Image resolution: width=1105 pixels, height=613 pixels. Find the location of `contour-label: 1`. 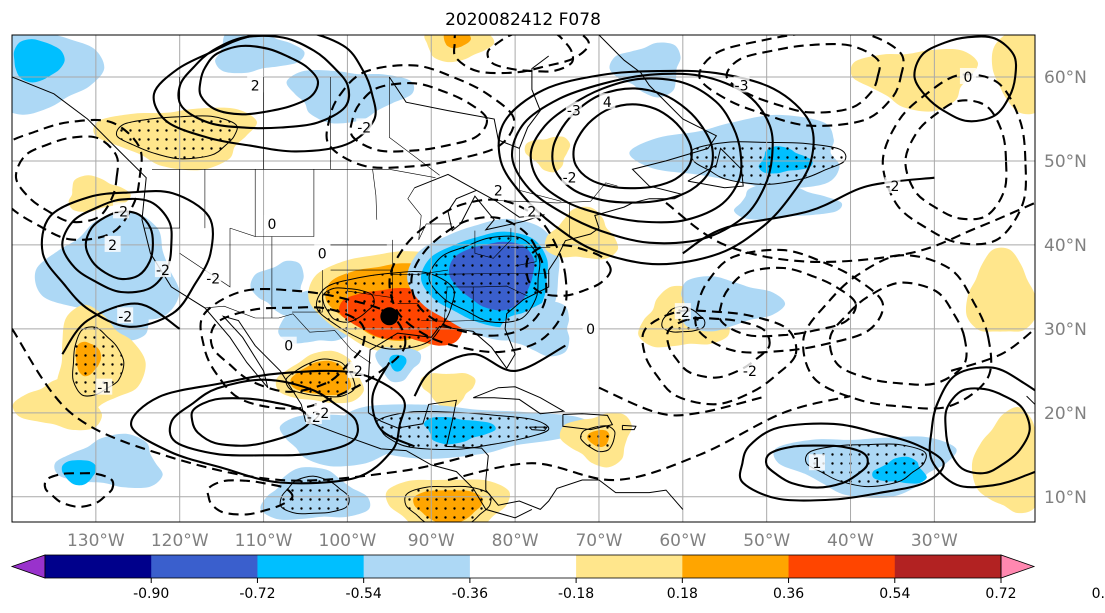

contour-label: 1 is located at coordinates (817, 464).